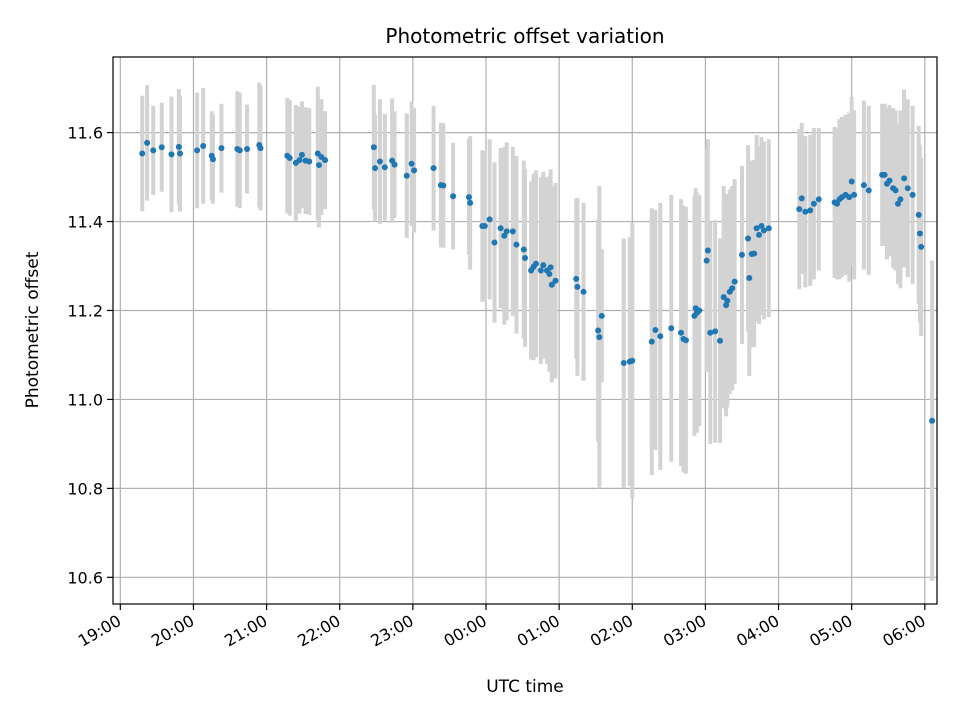  I want to click on y-axis-label: Photometric offset, so click(33, 329).